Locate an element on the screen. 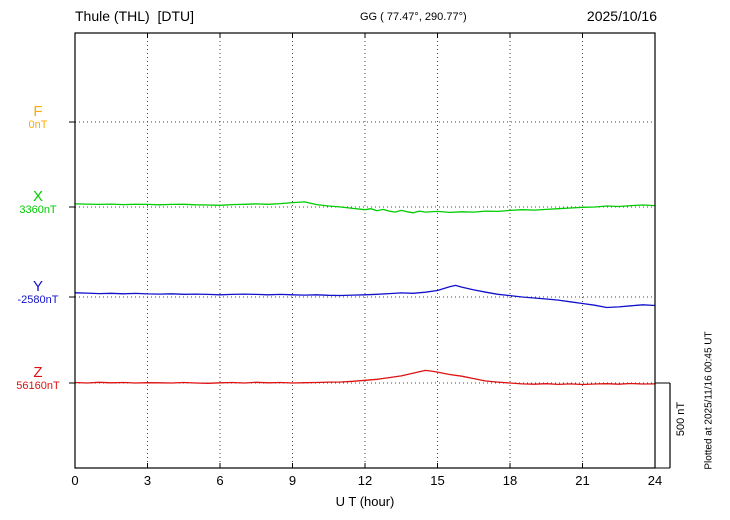 The width and height of the screenshot is (730, 520). series-label-Z: Z 56160nT is located at coordinates (38, 378).